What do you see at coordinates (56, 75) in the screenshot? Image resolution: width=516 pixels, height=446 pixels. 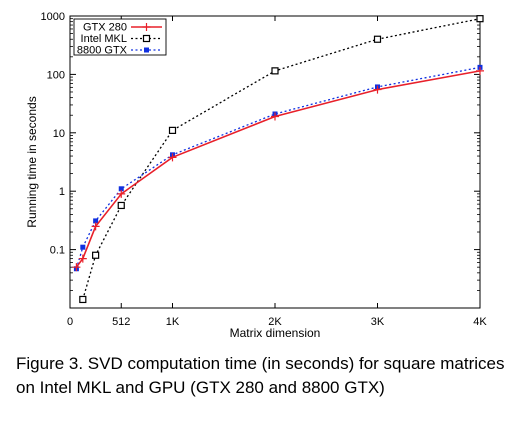 I see `y-tick-label: 100` at bounding box center [56, 75].